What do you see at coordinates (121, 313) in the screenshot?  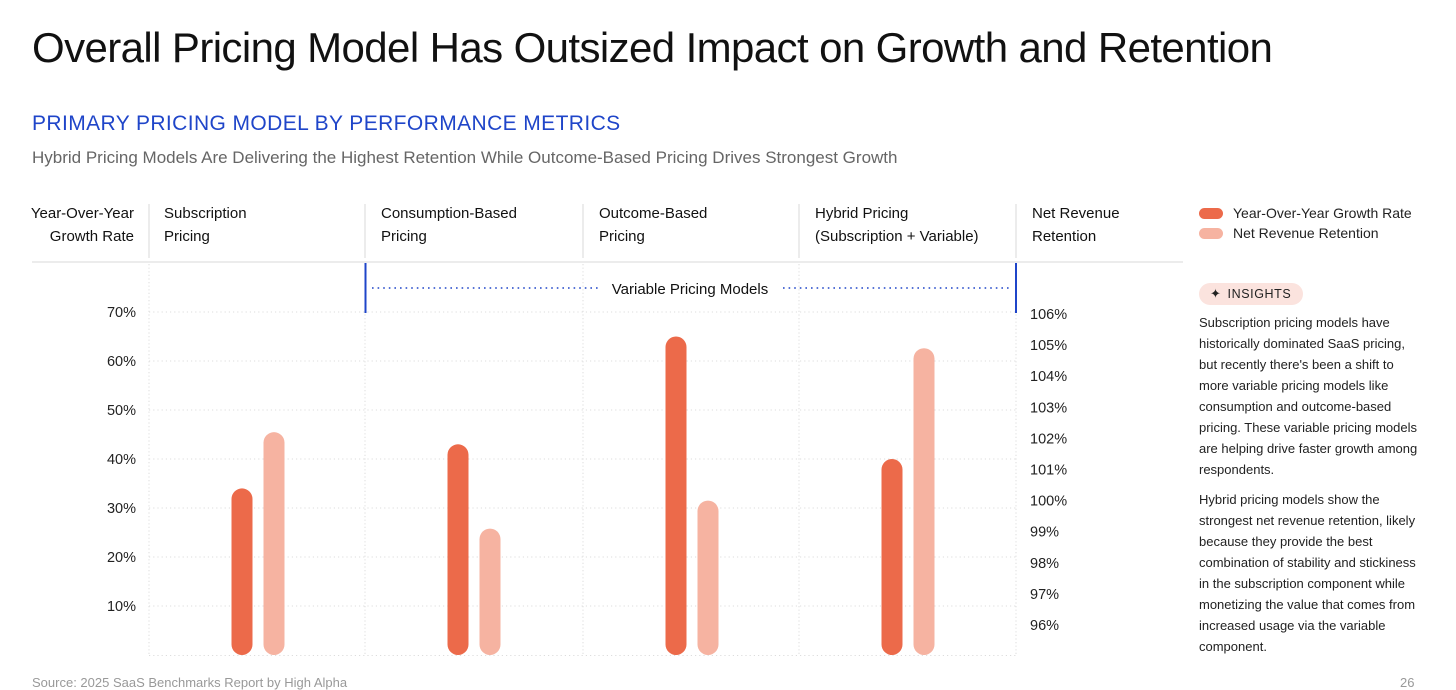 I see `left-tick-label: 70%` at bounding box center [121, 313].